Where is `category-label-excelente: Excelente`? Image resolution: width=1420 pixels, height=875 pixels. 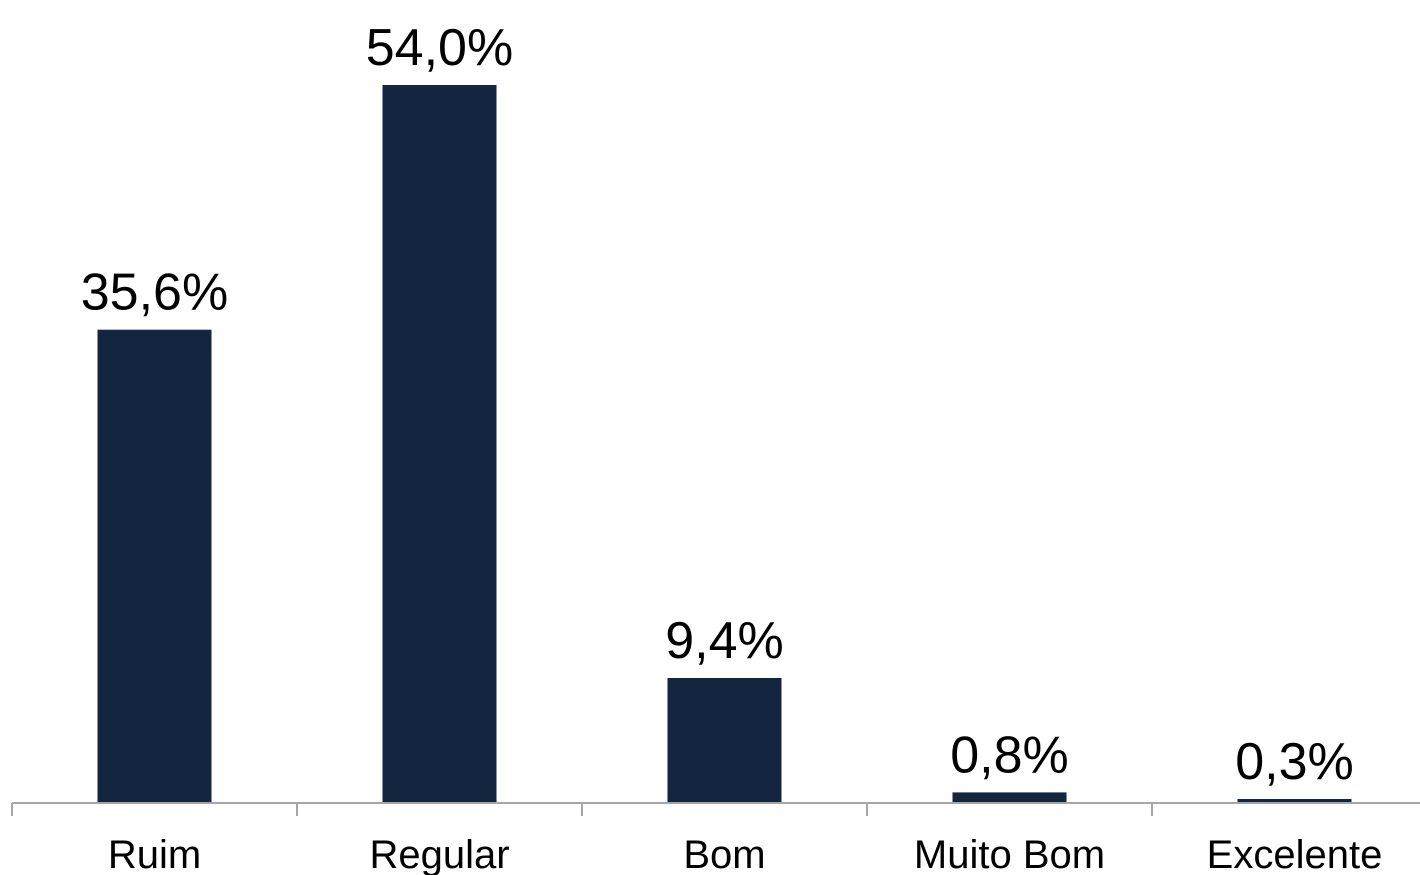 category-label-excelente: Excelente is located at coordinates (1295, 854).